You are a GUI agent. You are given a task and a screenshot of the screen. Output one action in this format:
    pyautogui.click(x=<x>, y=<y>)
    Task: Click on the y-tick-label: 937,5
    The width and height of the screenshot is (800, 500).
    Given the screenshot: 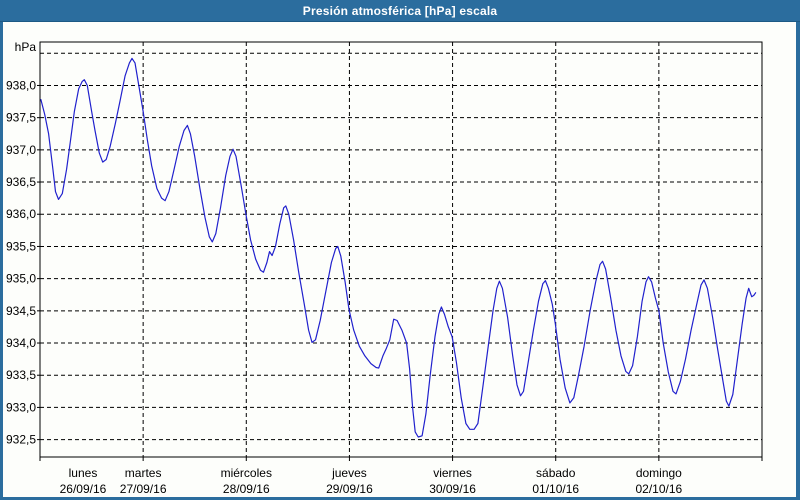 What is the action you would take?
    pyautogui.click(x=21, y=118)
    